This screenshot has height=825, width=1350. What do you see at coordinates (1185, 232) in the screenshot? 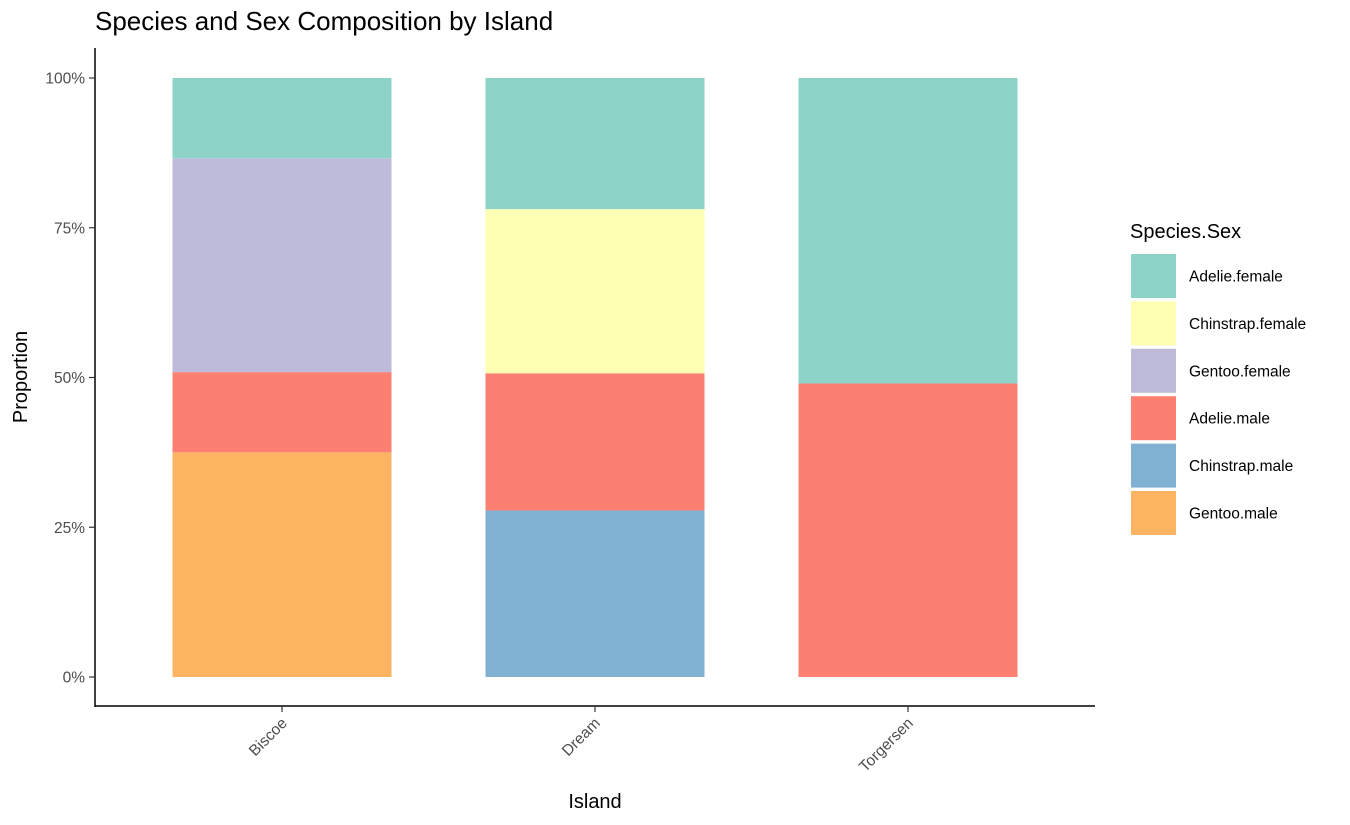
I see `legend-title: Species.Sex` at bounding box center [1185, 232].